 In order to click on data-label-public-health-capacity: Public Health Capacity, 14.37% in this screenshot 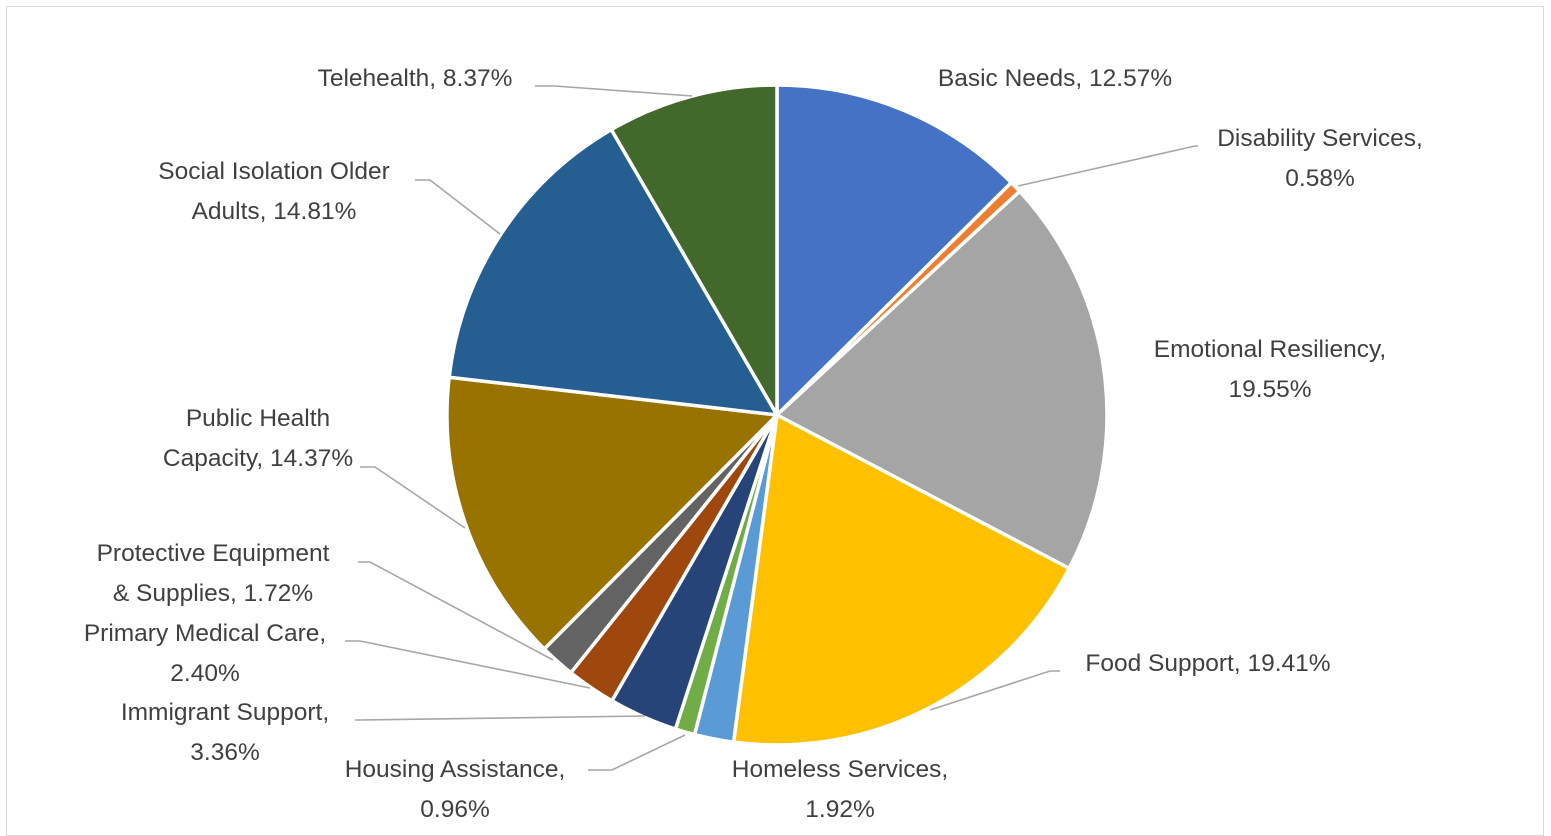, I will do `click(258, 438)`.